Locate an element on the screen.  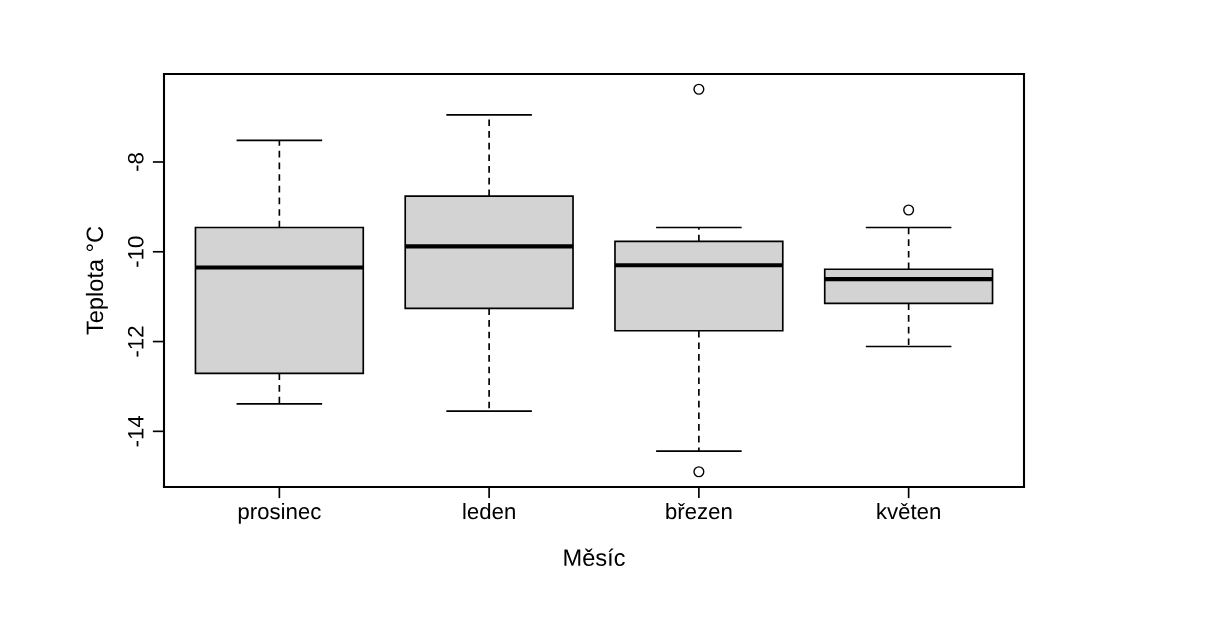
y-tick-label: -10 is located at coordinates (135, 251).